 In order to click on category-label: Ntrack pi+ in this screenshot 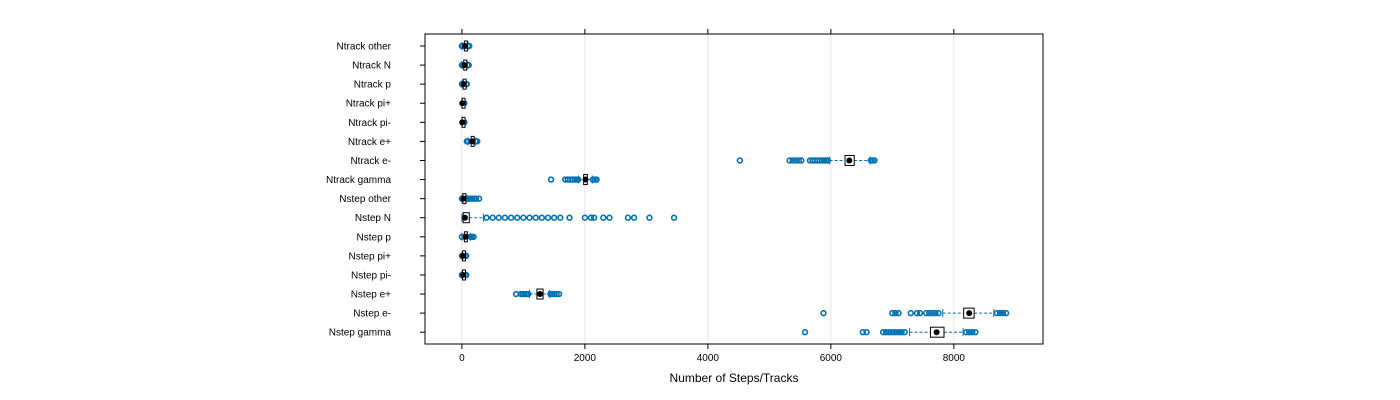, I will do `click(368, 104)`.